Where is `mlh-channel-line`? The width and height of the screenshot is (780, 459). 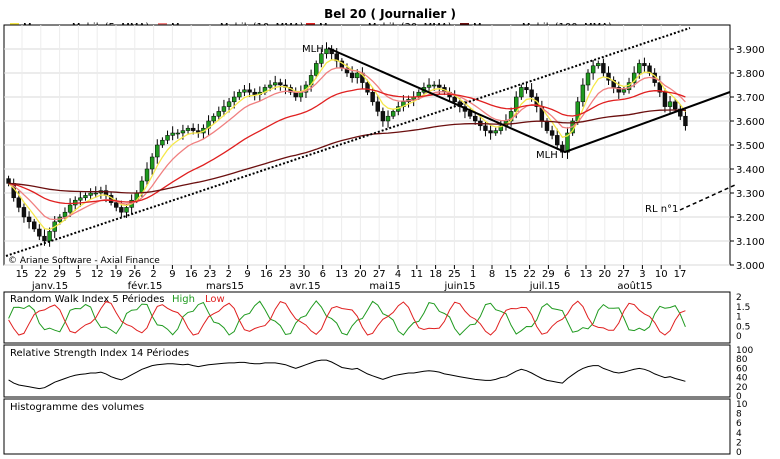 mlh-channel-line is located at coordinates (529, 100).